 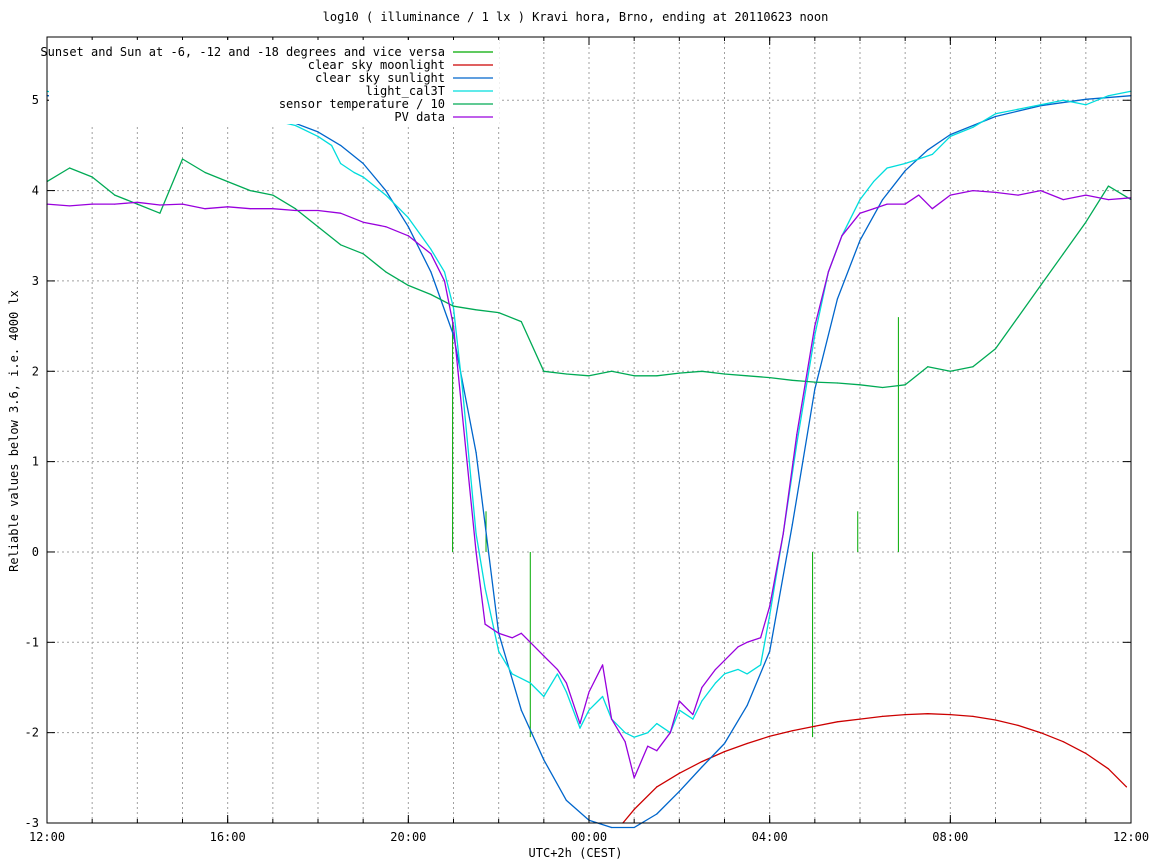 What do you see at coordinates (47, 837) in the screenshot?
I see `x-tick-label: 12:00` at bounding box center [47, 837].